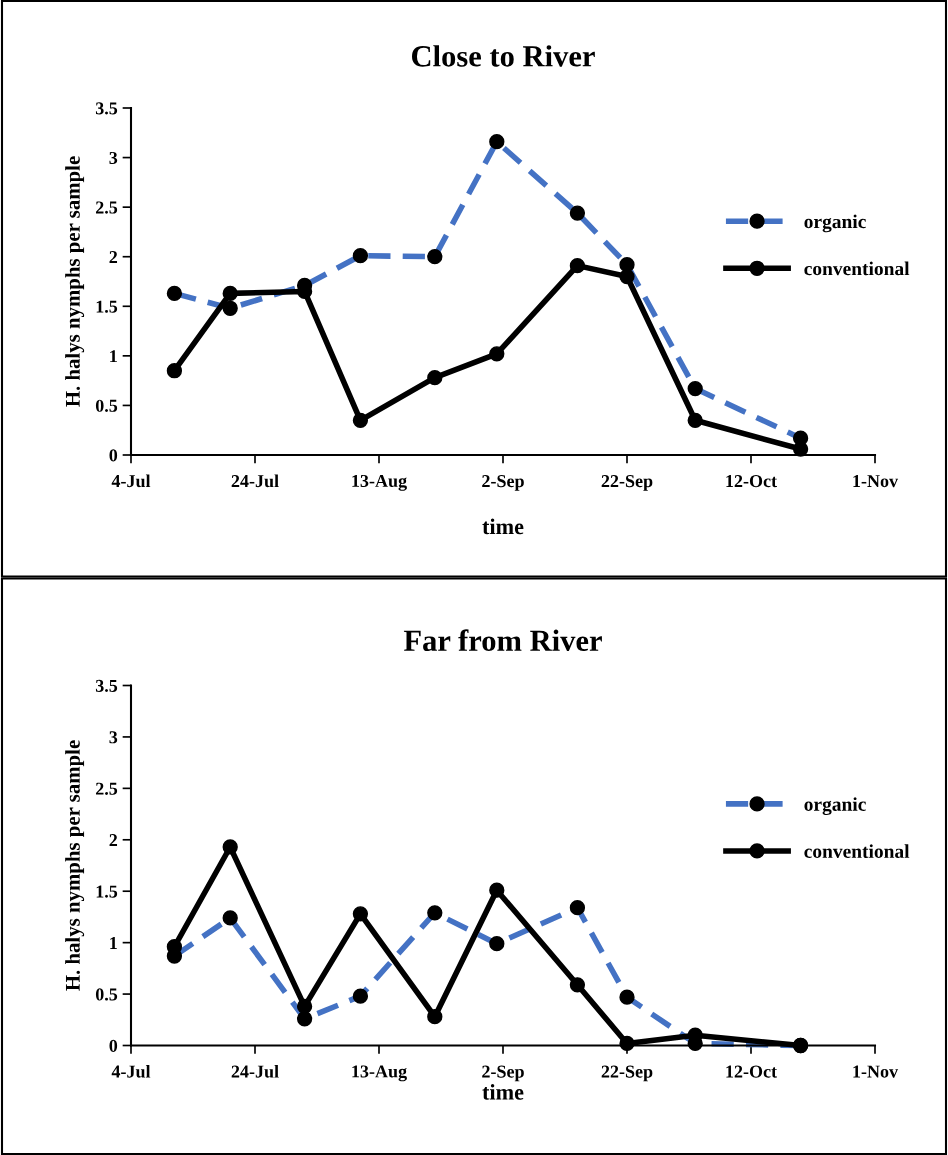  I want to click on chart-title: Far from River, so click(502, 640).